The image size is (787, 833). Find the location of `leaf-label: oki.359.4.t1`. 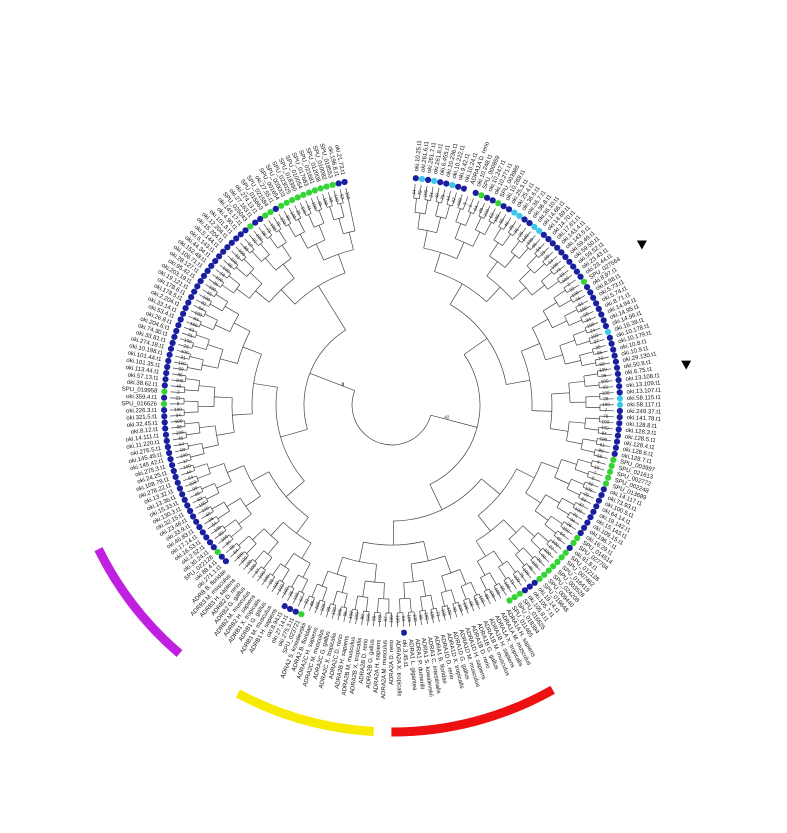

leaf-label: oki.359.4.t1 is located at coordinates (142, 397).